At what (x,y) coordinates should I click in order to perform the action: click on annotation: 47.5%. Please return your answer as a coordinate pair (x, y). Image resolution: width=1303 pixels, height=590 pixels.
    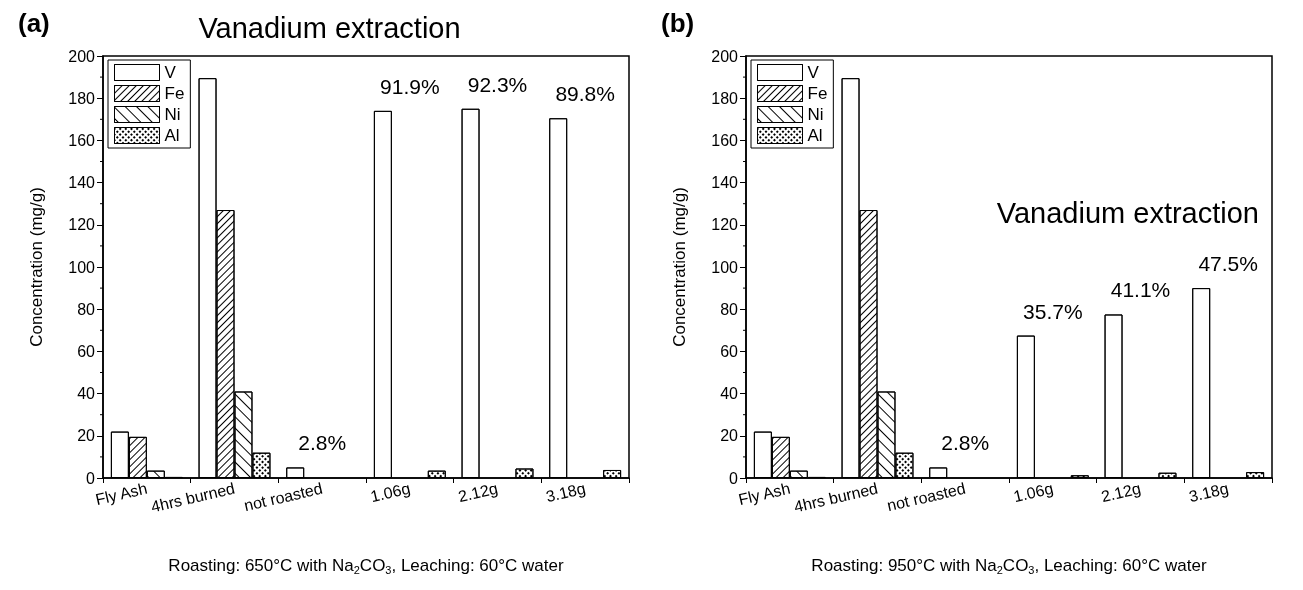
    Looking at the image, I should click on (1228, 264).